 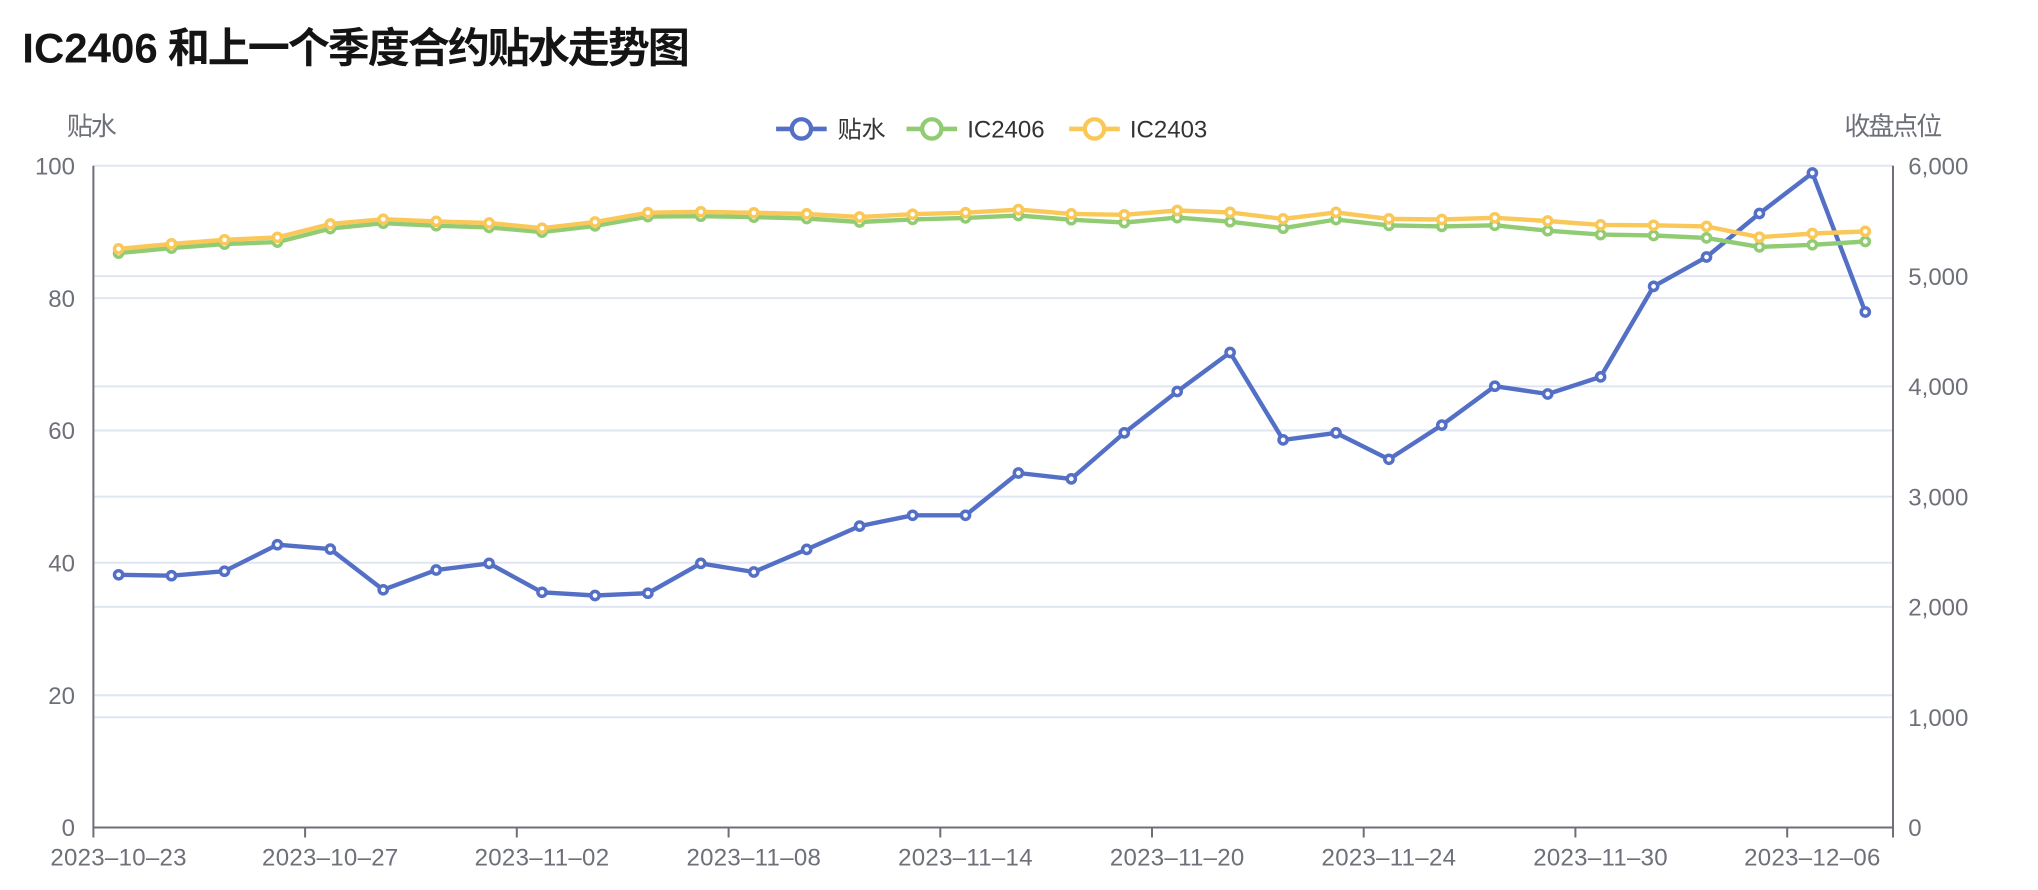 I want to click on svg-text: 20, so click(x=61, y=696).